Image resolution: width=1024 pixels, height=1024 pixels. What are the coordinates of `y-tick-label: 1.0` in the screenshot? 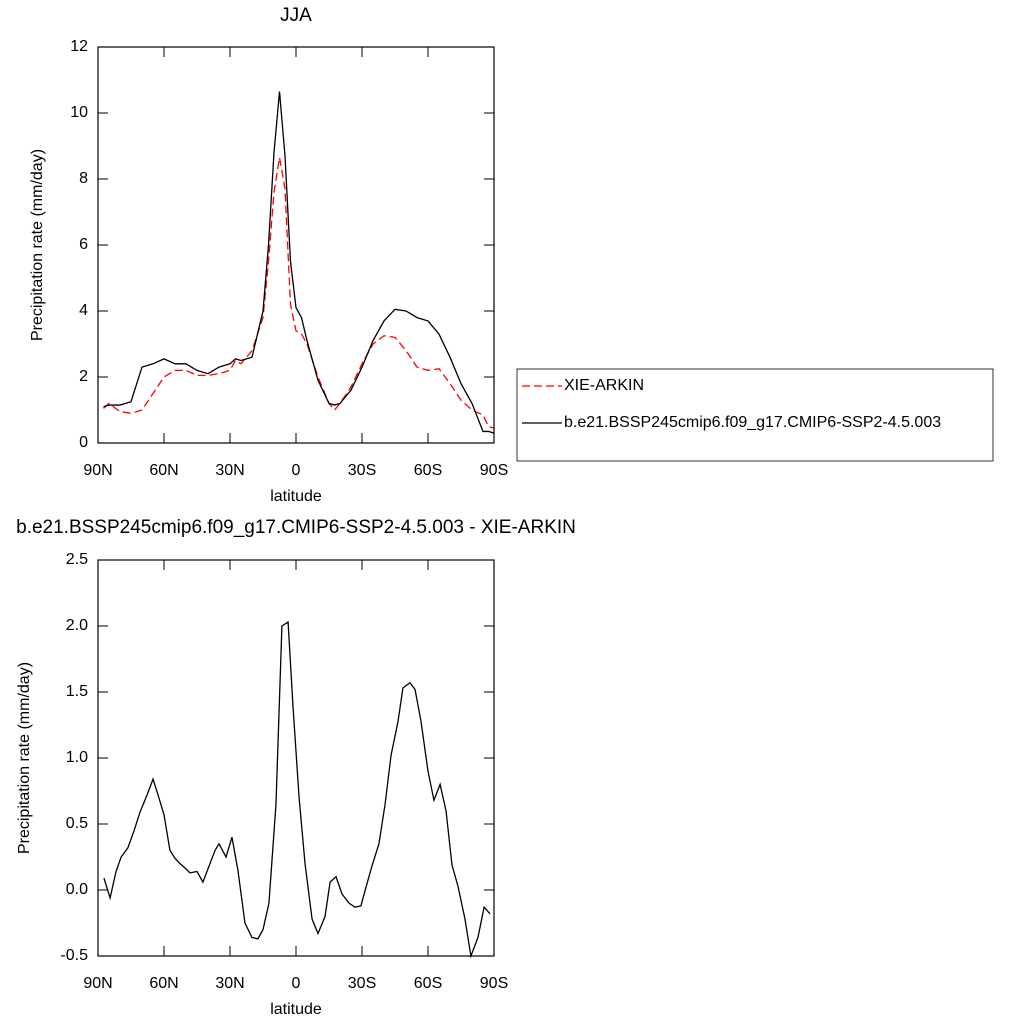 It's located at (77, 757).